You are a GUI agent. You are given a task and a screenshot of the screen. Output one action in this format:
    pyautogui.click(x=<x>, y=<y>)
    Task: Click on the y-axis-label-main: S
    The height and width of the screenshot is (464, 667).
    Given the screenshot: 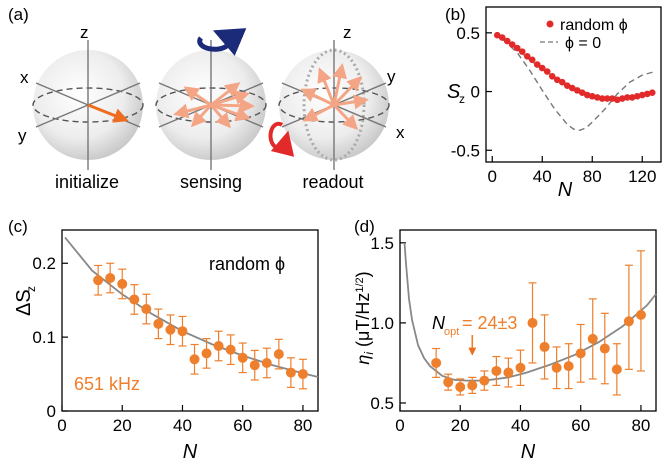 What is the action you would take?
    pyautogui.click(x=454, y=92)
    